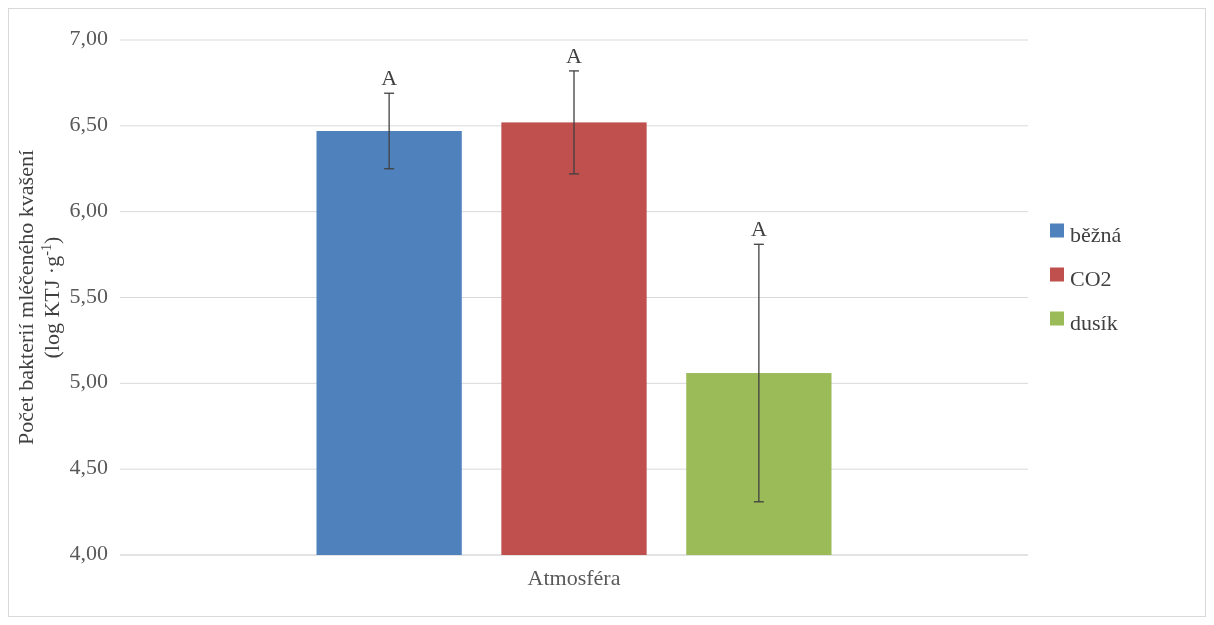 The width and height of the screenshot is (1214, 625). I want to click on y-tick-label: 4,00, so click(88, 553).